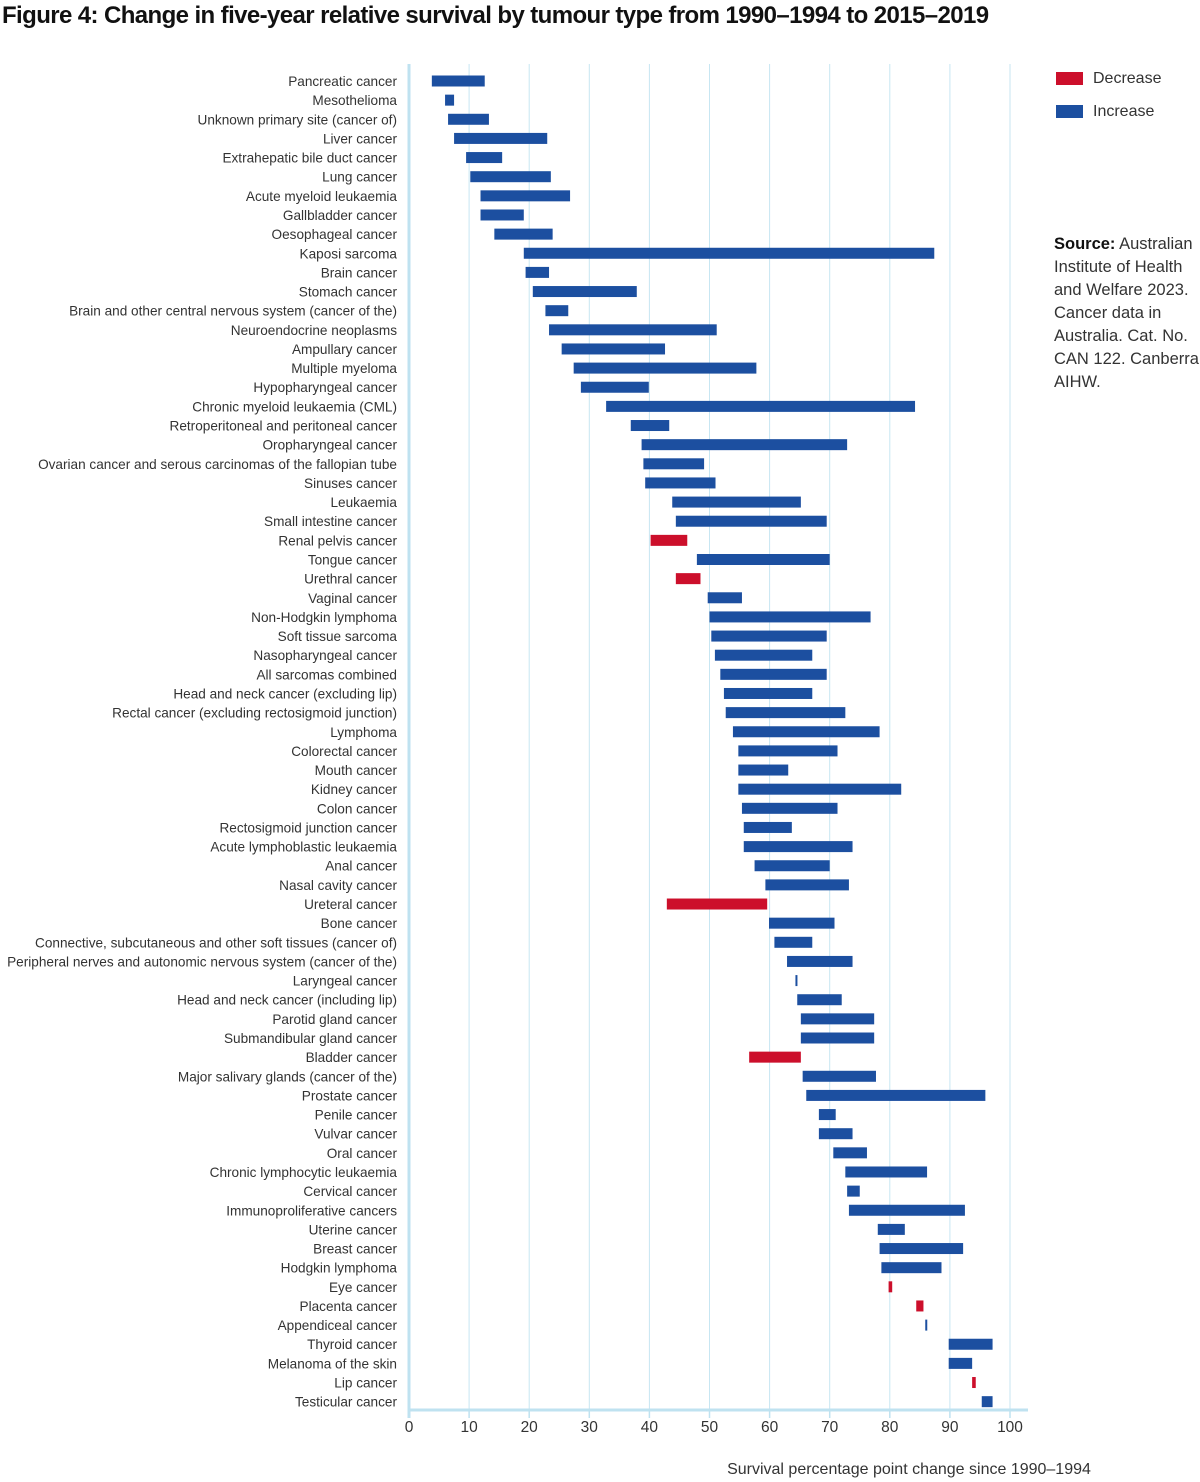 This screenshot has width=1200, height=1482. What do you see at coordinates (287, 1000) in the screenshot?
I see `category-label-head-and-neck-cancer-including-lip: Head and neck cancer (including lip)` at bounding box center [287, 1000].